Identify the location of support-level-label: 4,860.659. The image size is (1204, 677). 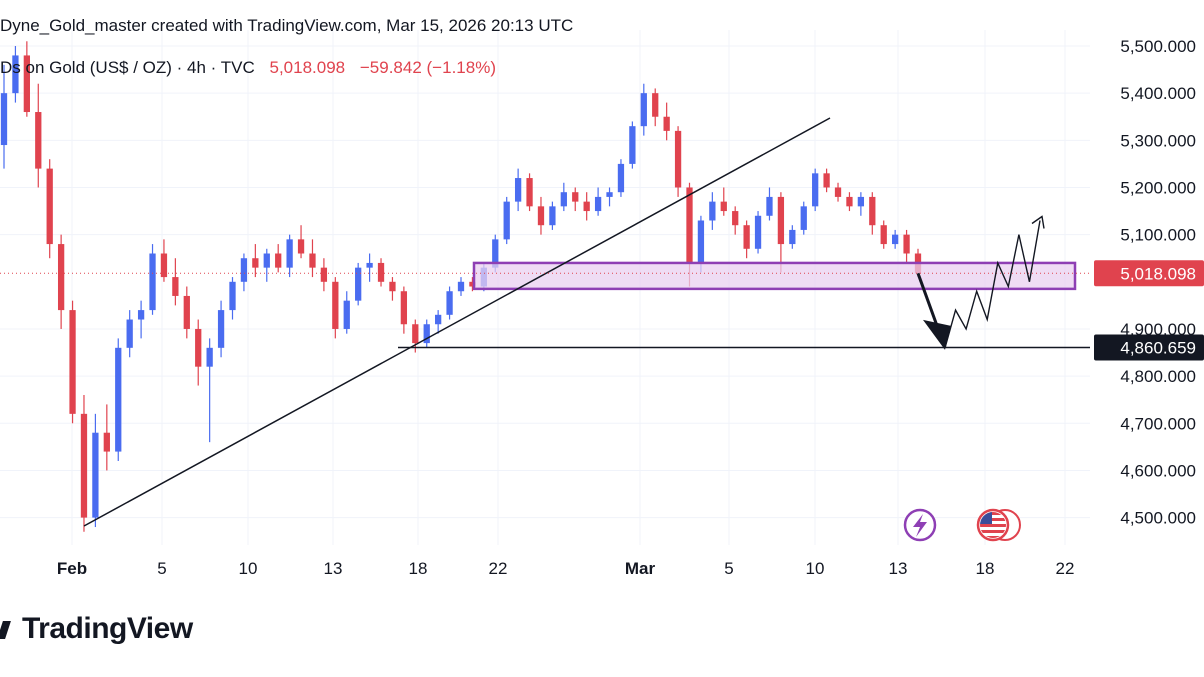
(1158, 348).